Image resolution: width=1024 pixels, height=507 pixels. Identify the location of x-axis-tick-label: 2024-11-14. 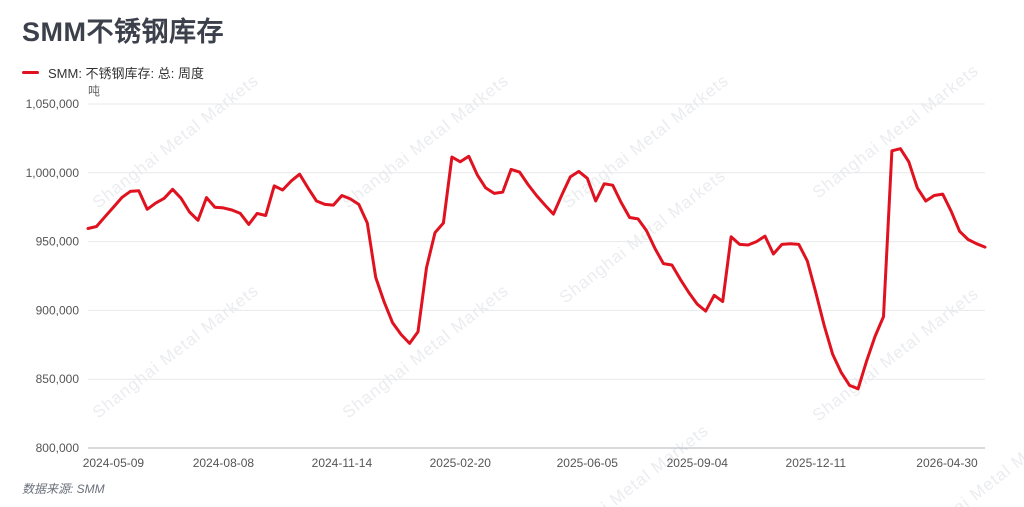
(342, 463).